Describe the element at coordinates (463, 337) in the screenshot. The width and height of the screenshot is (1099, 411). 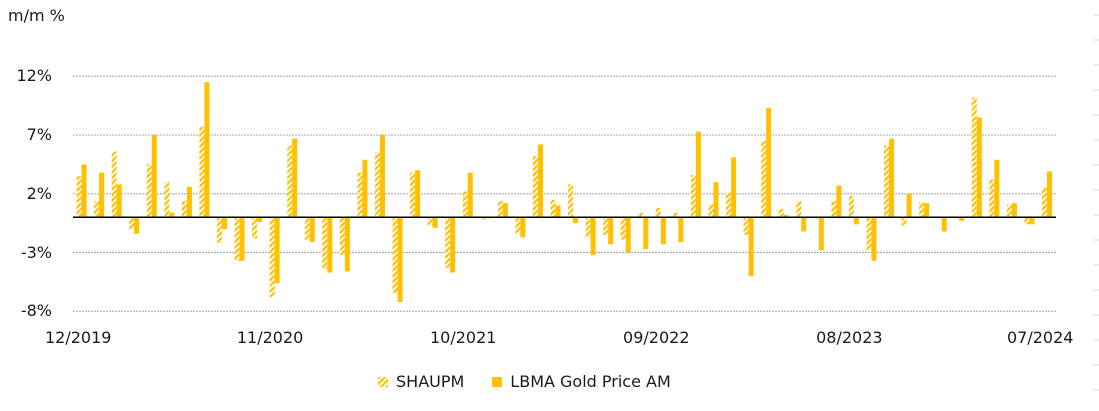
I see `x-tick-label: 10/2021` at that location.